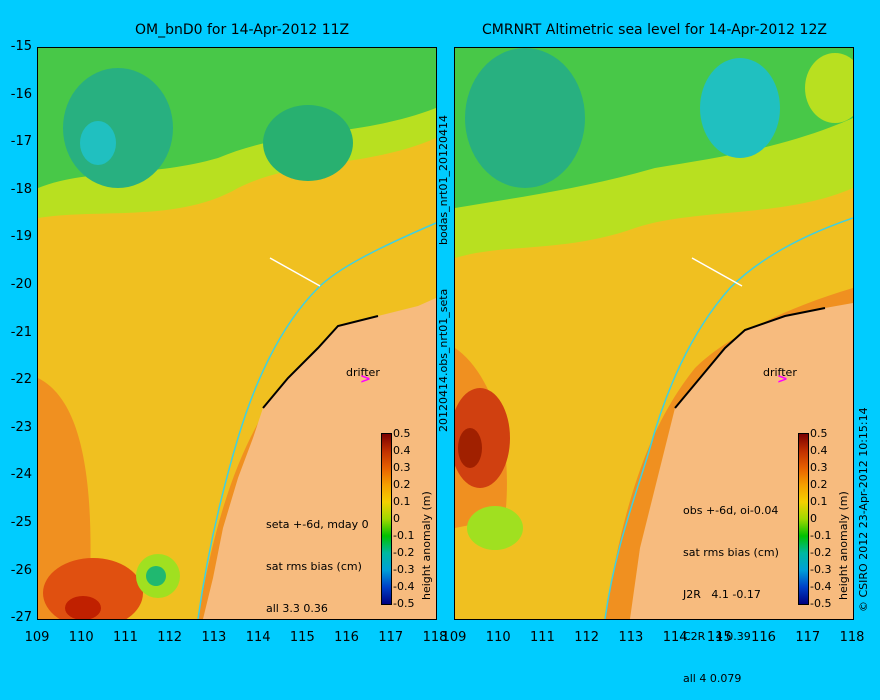 The width and height of the screenshot is (880, 700). I want to click on right-x-tick-label: 117, so click(808, 637).